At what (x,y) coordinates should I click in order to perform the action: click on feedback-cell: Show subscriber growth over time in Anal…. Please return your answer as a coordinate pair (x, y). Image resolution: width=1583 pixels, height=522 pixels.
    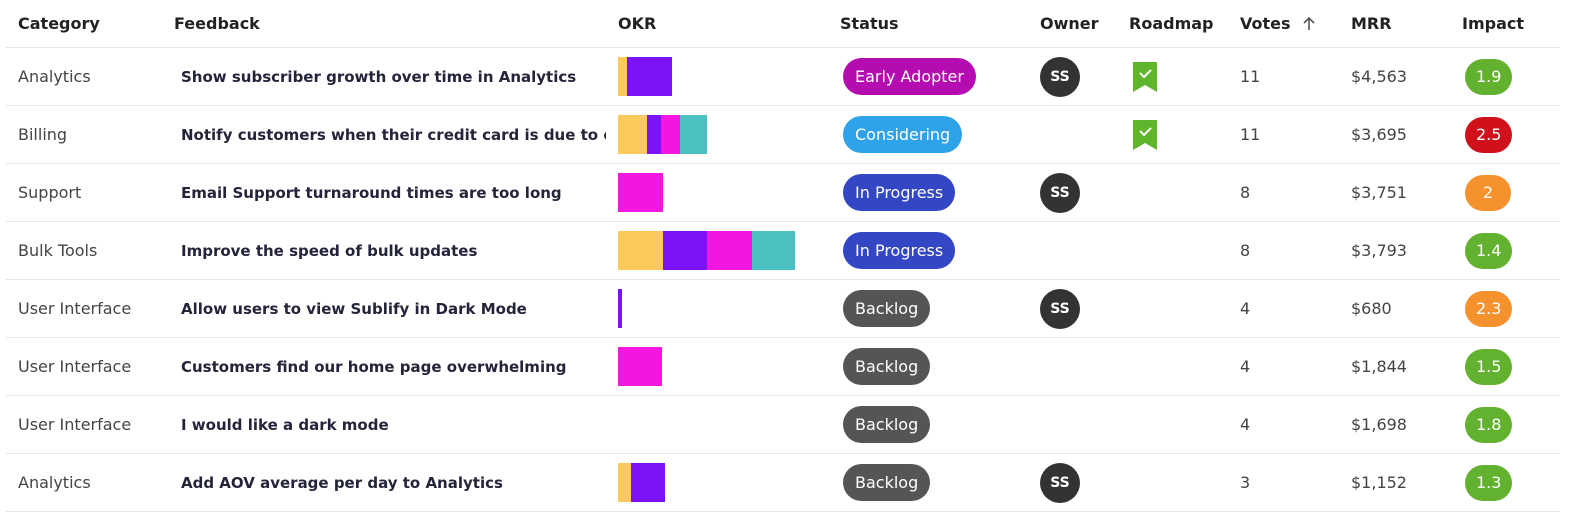
    Looking at the image, I should click on (379, 76).